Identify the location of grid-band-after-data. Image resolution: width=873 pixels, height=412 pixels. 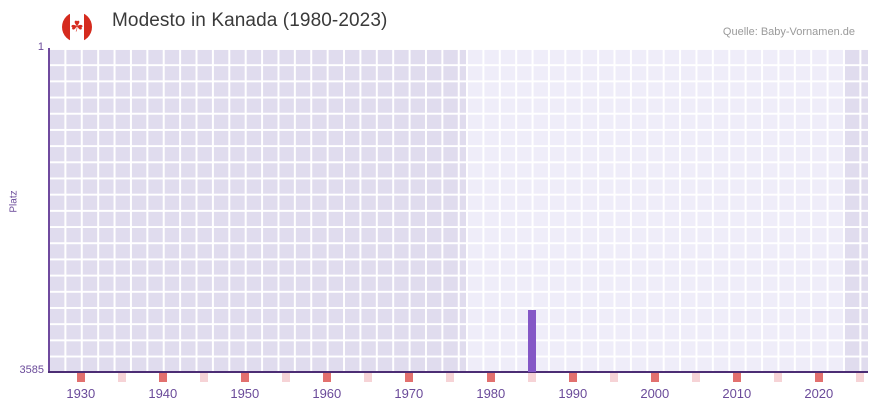
(855, 210).